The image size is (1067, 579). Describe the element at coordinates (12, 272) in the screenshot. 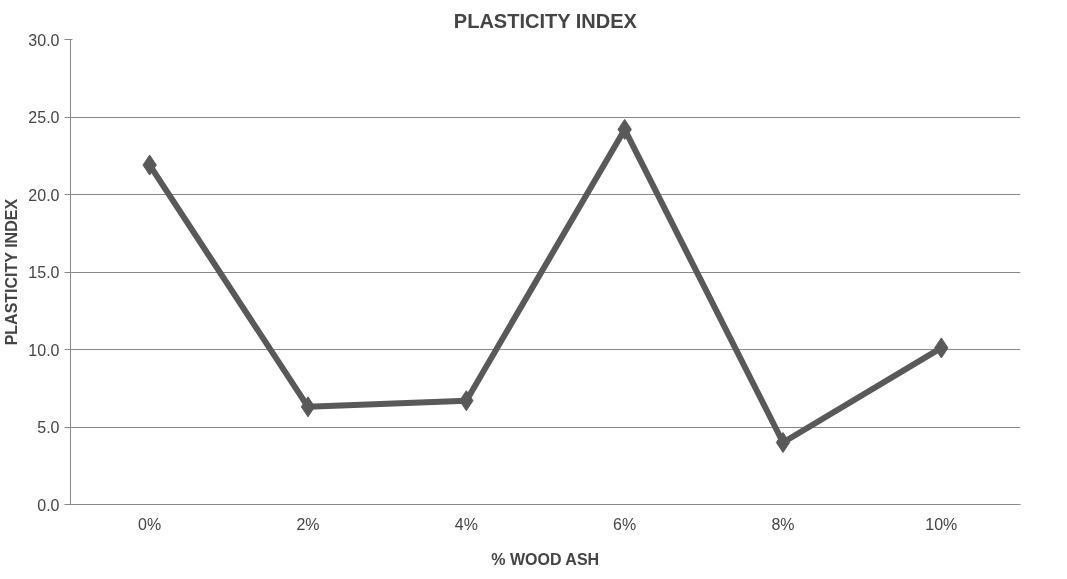

I see `y-axis-title: PLASTICITY INDEX` at that location.